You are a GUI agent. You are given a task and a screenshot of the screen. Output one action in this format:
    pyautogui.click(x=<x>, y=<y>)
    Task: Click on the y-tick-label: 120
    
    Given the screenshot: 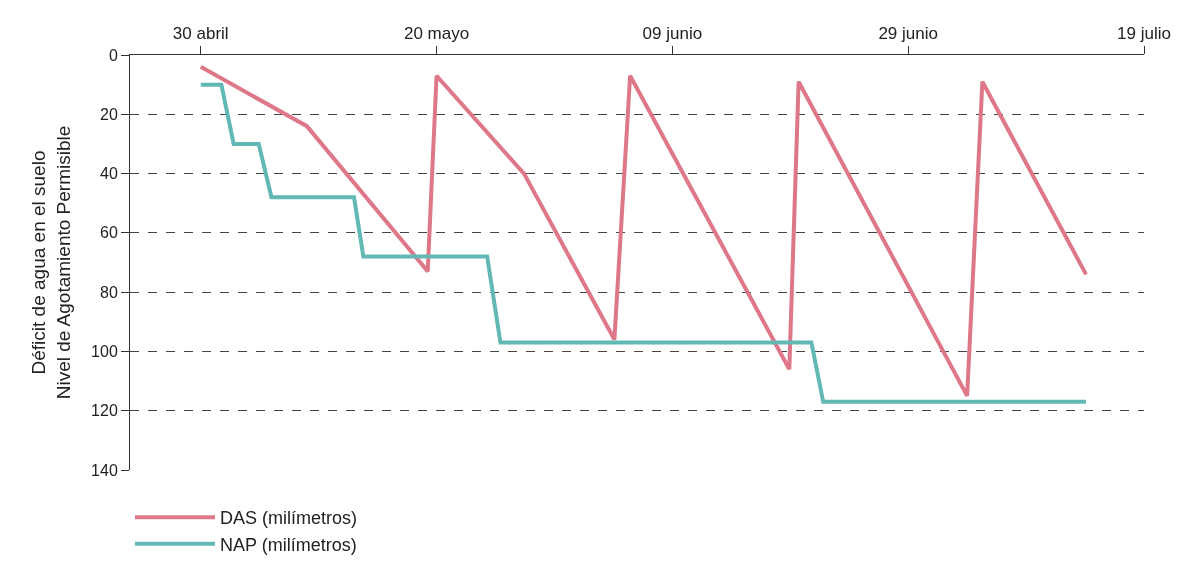 What is the action you would take?
    pyautogui.click(x=104, y=411)
    